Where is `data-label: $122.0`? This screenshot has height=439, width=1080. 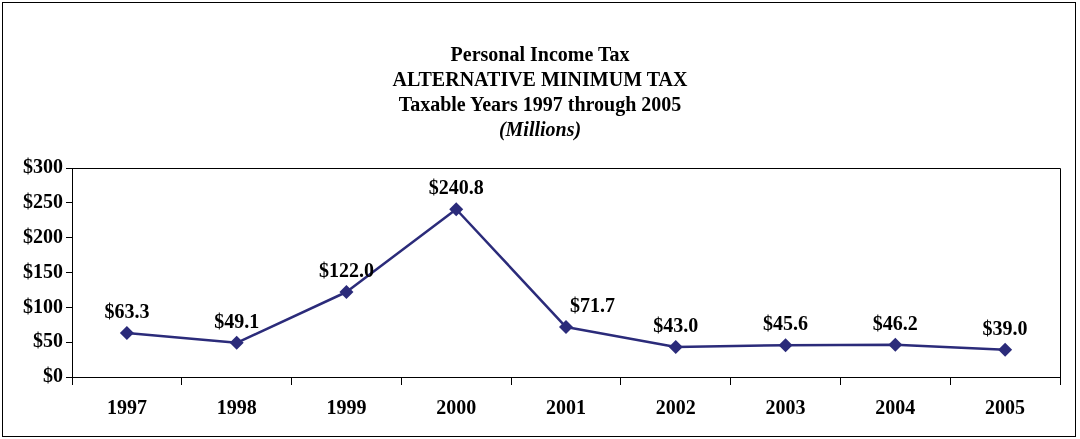 data-label: $122.0 is located at coordinates (346, 270).